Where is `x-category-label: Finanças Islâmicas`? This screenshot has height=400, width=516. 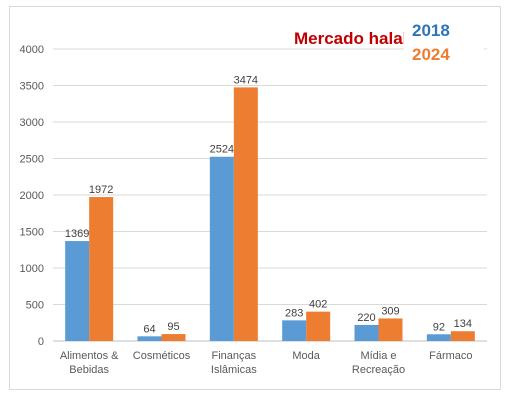 x-category-label: Finanças Islâmicas is located at coordinates (234, 363).